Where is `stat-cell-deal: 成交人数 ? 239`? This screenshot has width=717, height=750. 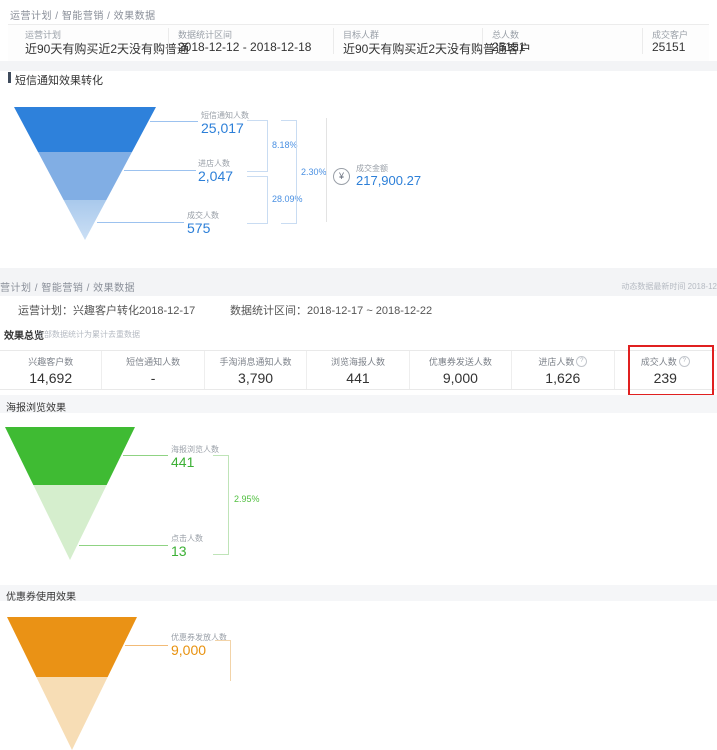 stat-cell-deal: 成交人数 ? 239 is located at coordinates (665, 370).